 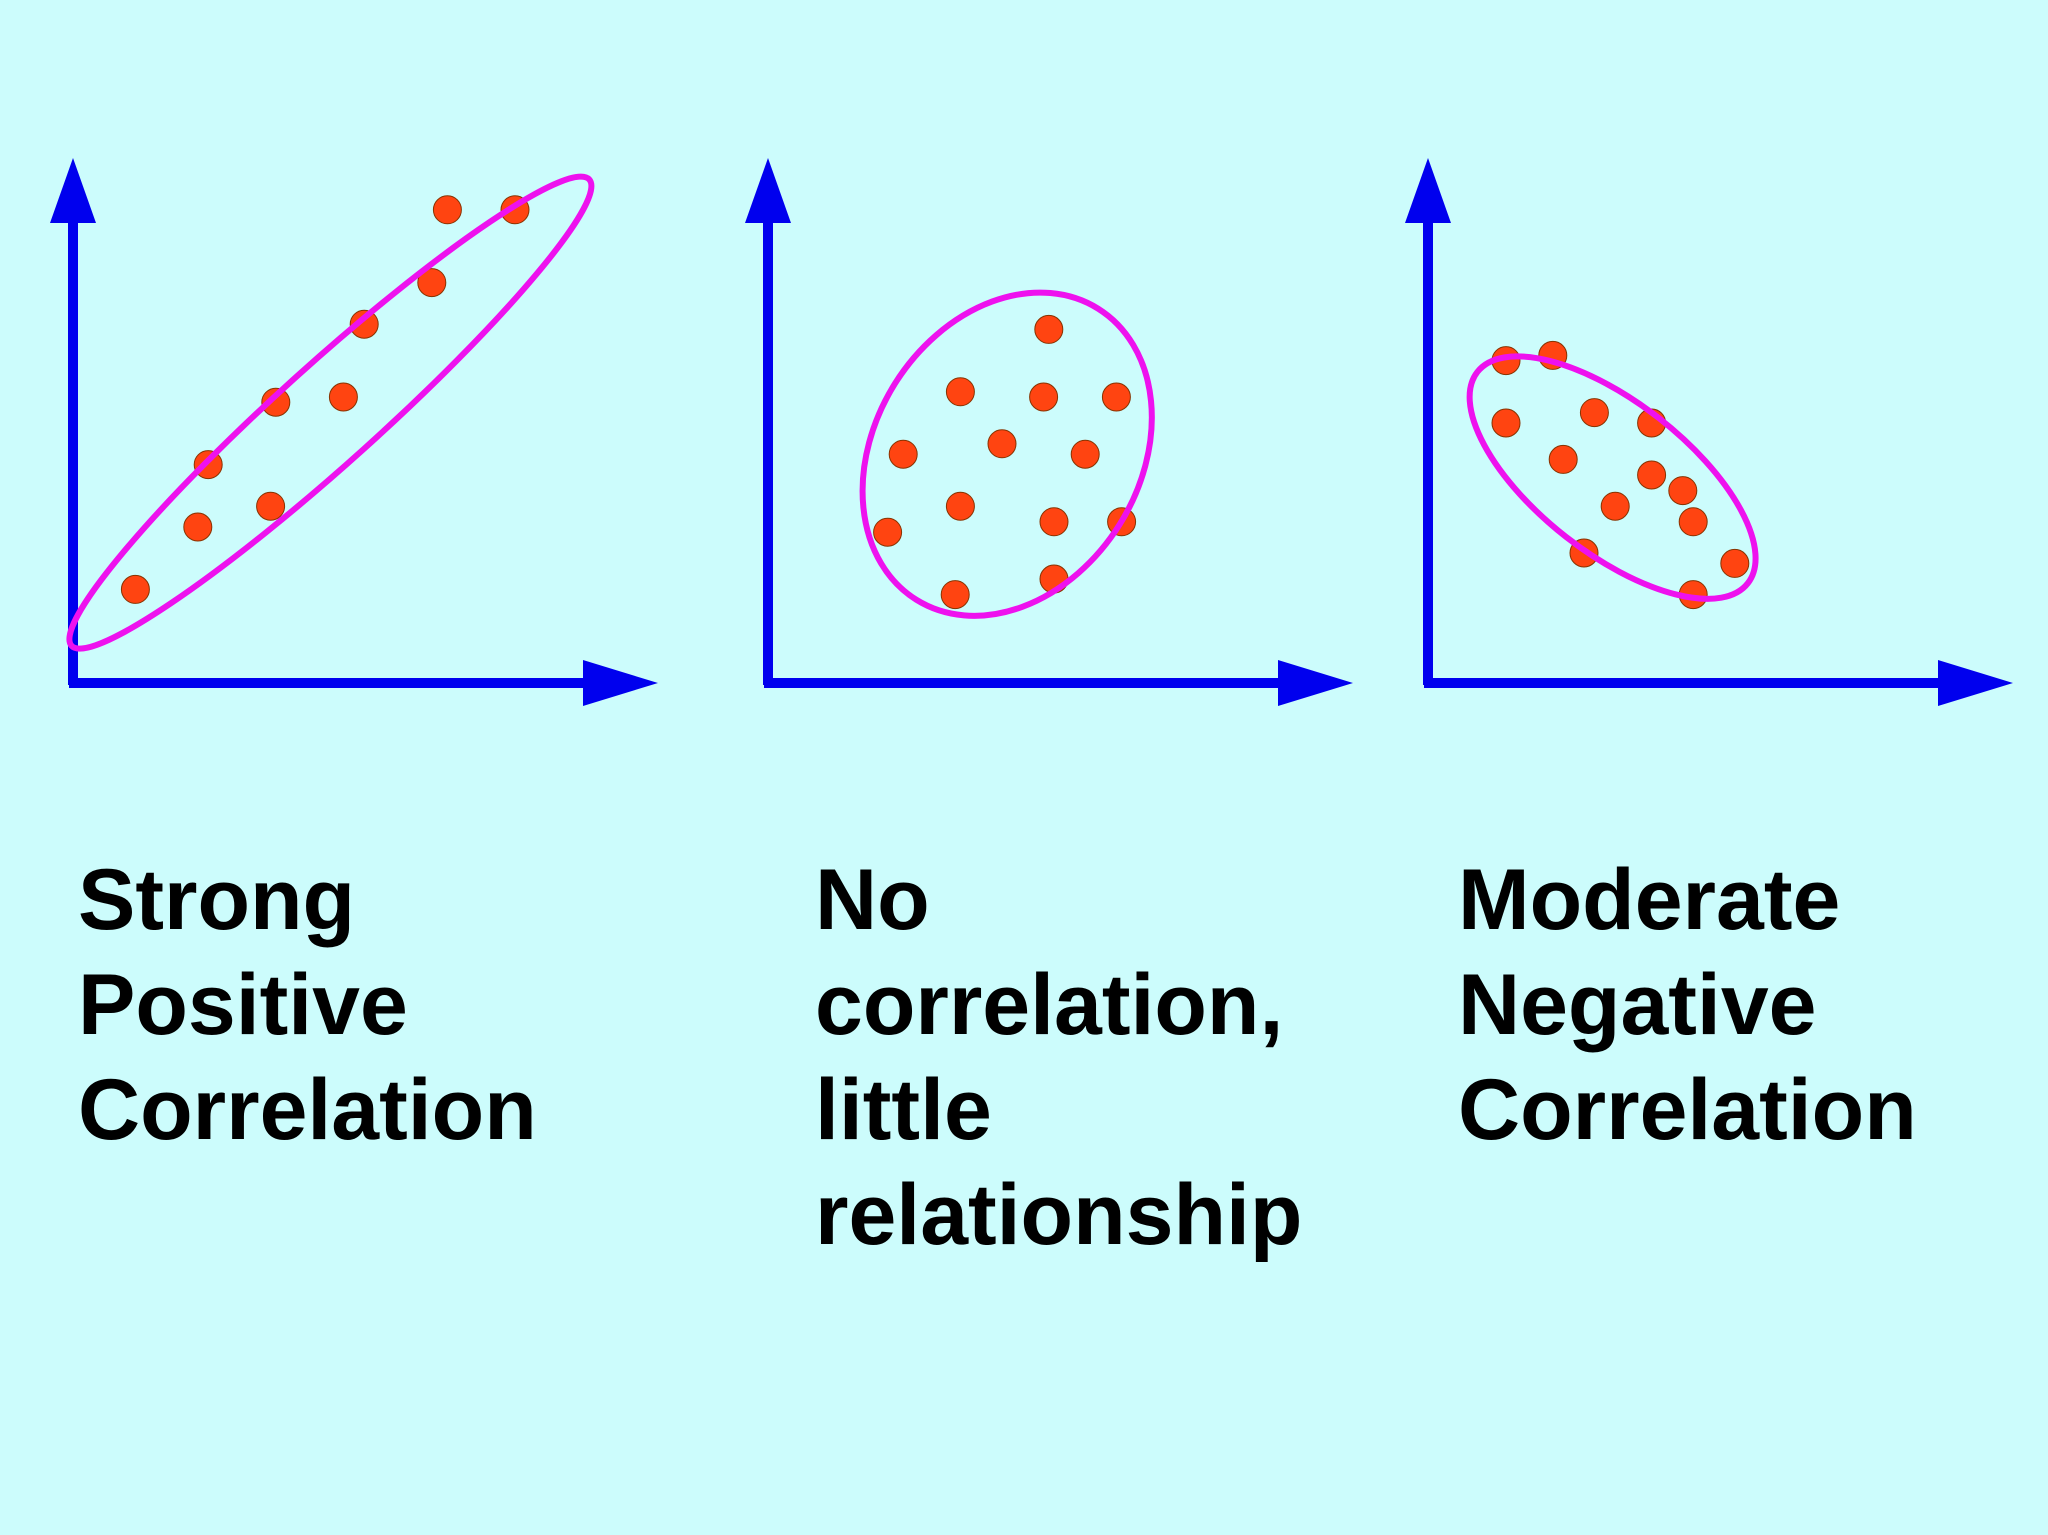 I want to click on caption-line: Positive, so click(x=243, y=1005).